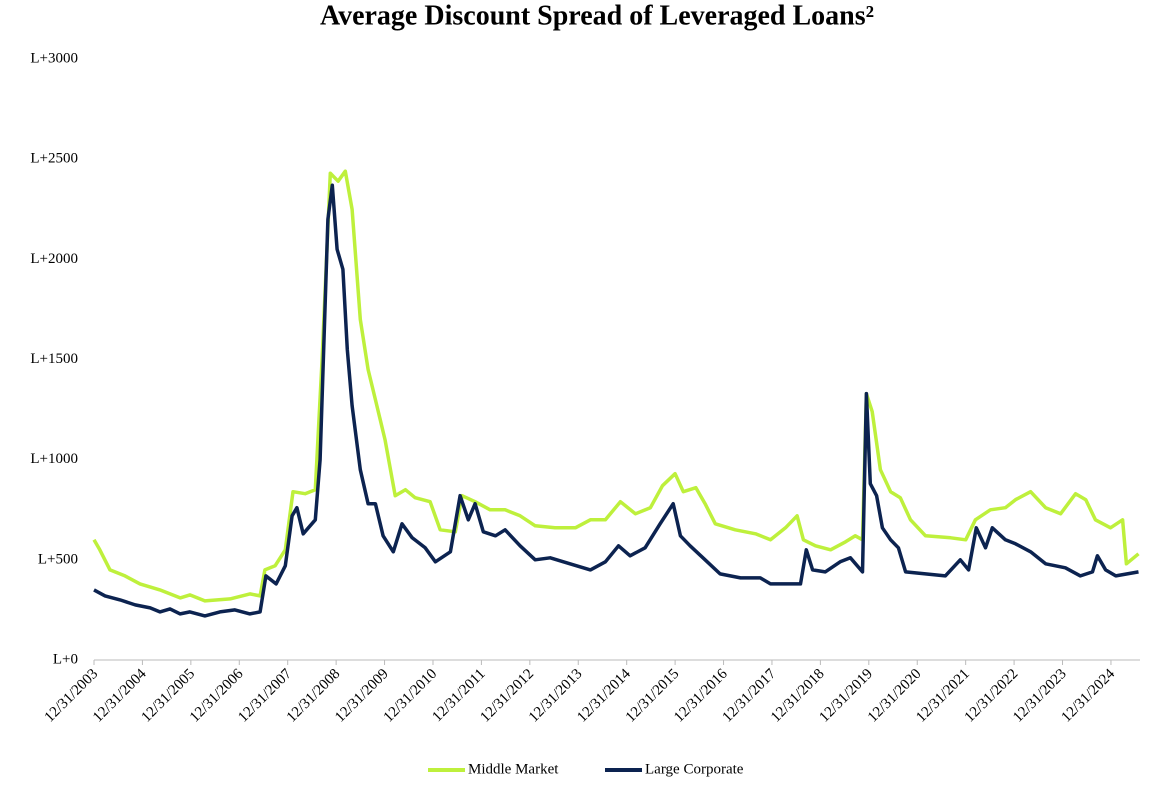 This screenshot has width=1155, height=793. Describe the element at coordinates (58, 559) in the screenshot. I see `y-tick-label: L+500` at that location.